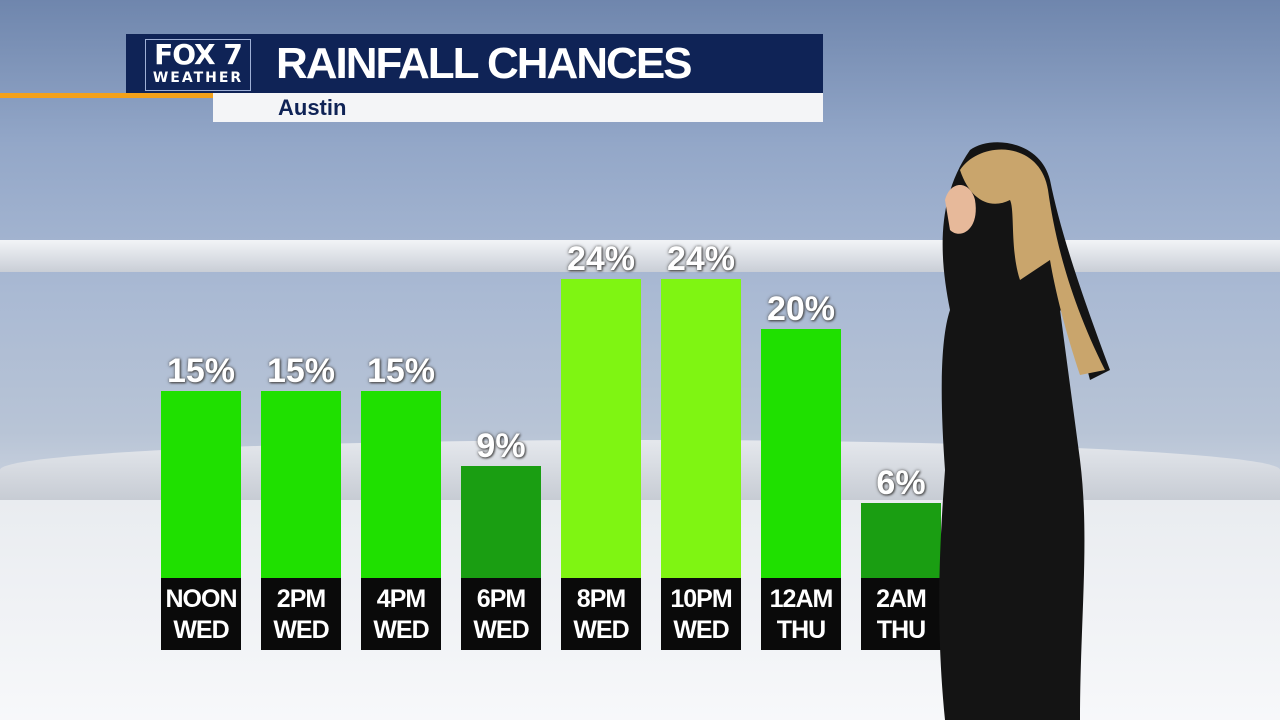 This screenshot has height=720, width=1280. What do you see at coordinates (801, 308) in the screenshot?
I see `value-label: 20%` at bounding box center [801, 308].